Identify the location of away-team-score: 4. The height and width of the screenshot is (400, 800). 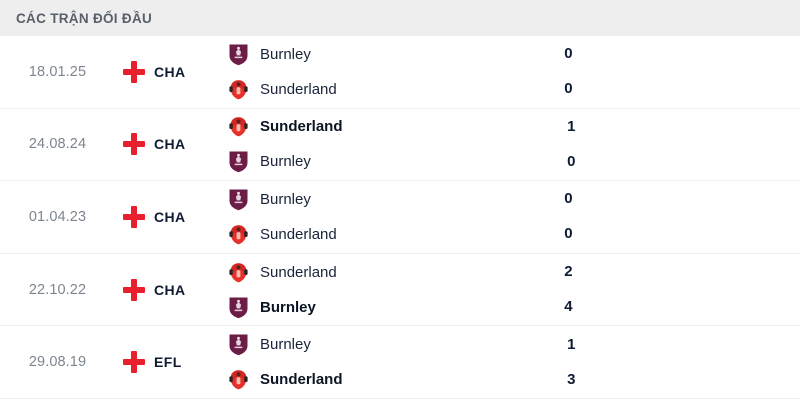
(568, 307).